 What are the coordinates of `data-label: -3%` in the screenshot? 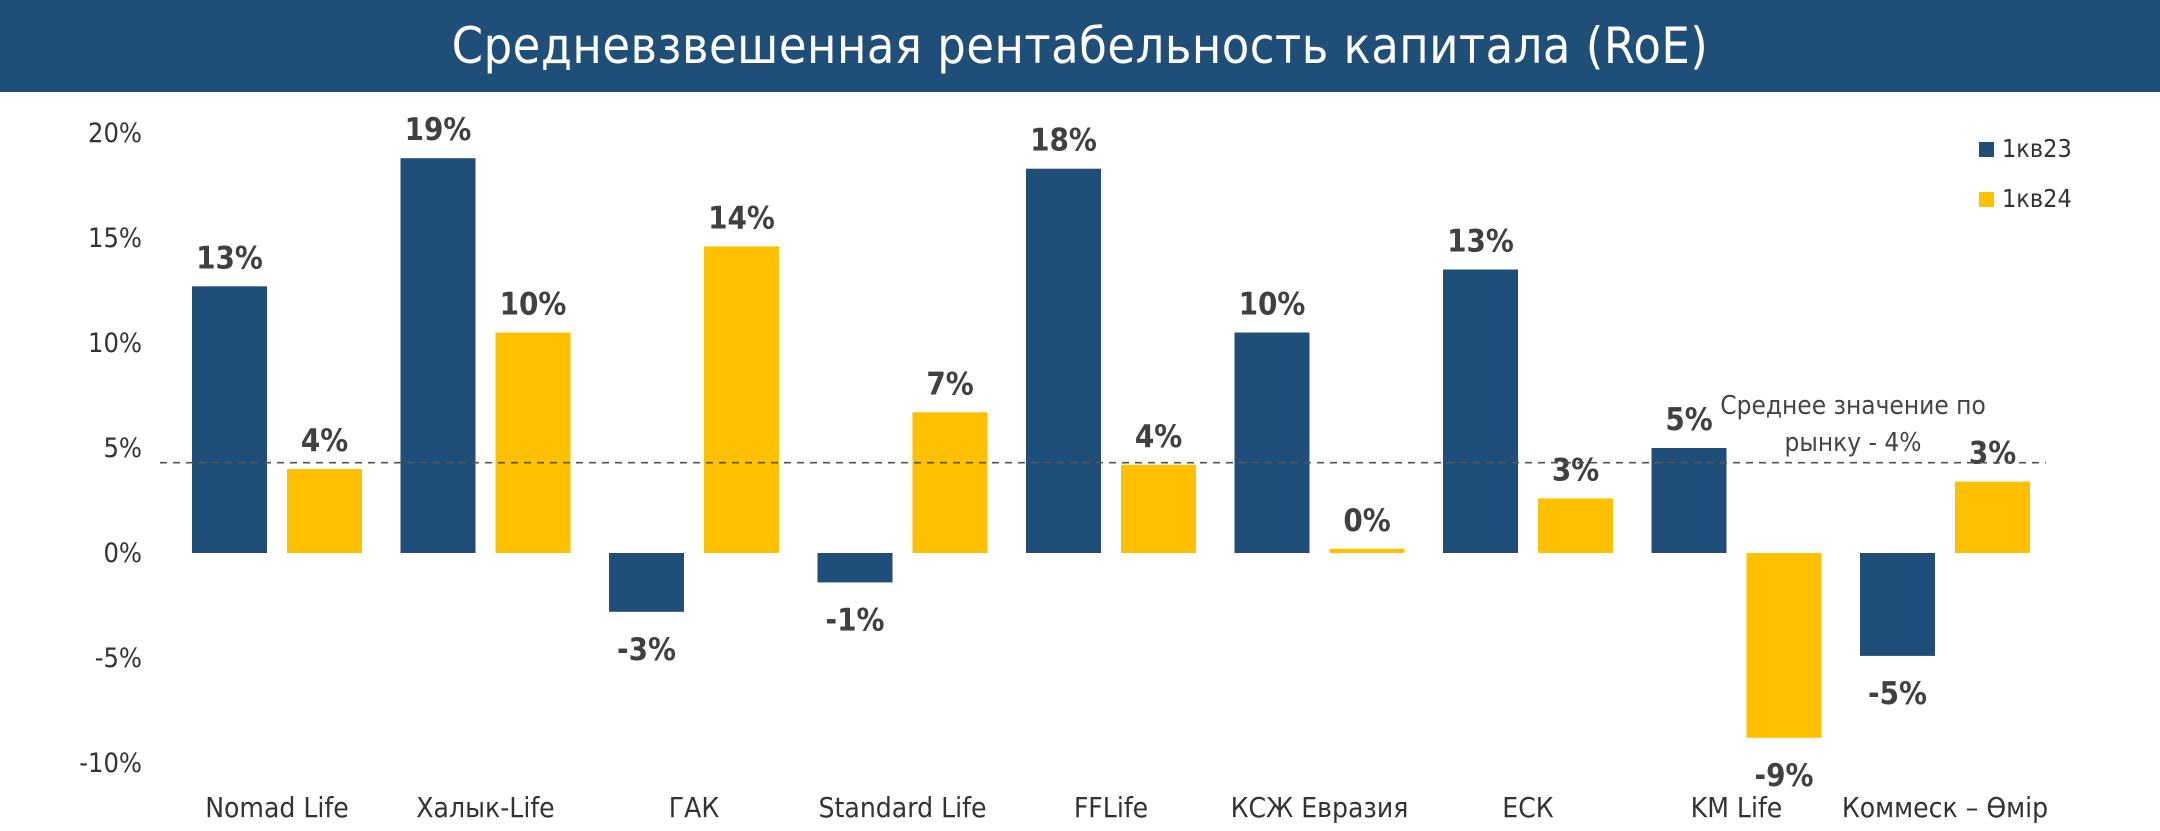 It's located at (646, 650).